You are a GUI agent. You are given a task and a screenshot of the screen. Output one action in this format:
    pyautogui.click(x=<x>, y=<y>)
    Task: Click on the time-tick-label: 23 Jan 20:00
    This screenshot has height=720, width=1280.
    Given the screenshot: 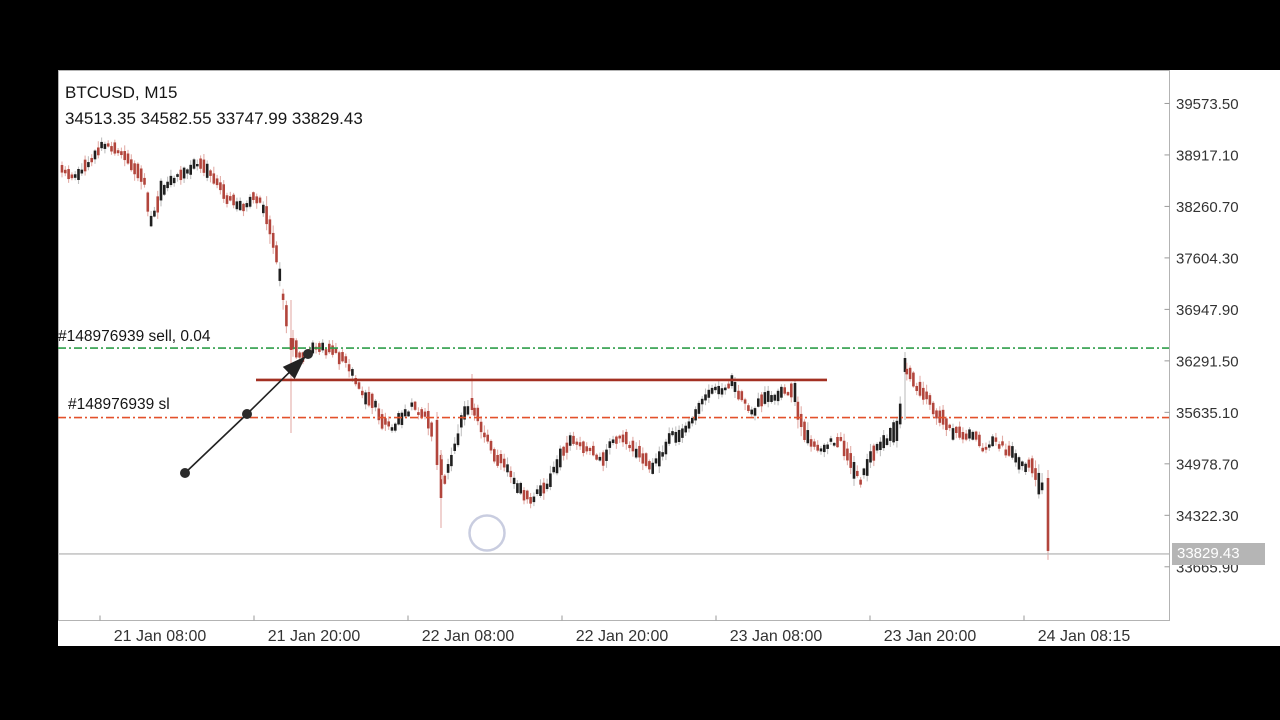 What is the action you would take?
    pyautogui.click(x=930, y=636)
    